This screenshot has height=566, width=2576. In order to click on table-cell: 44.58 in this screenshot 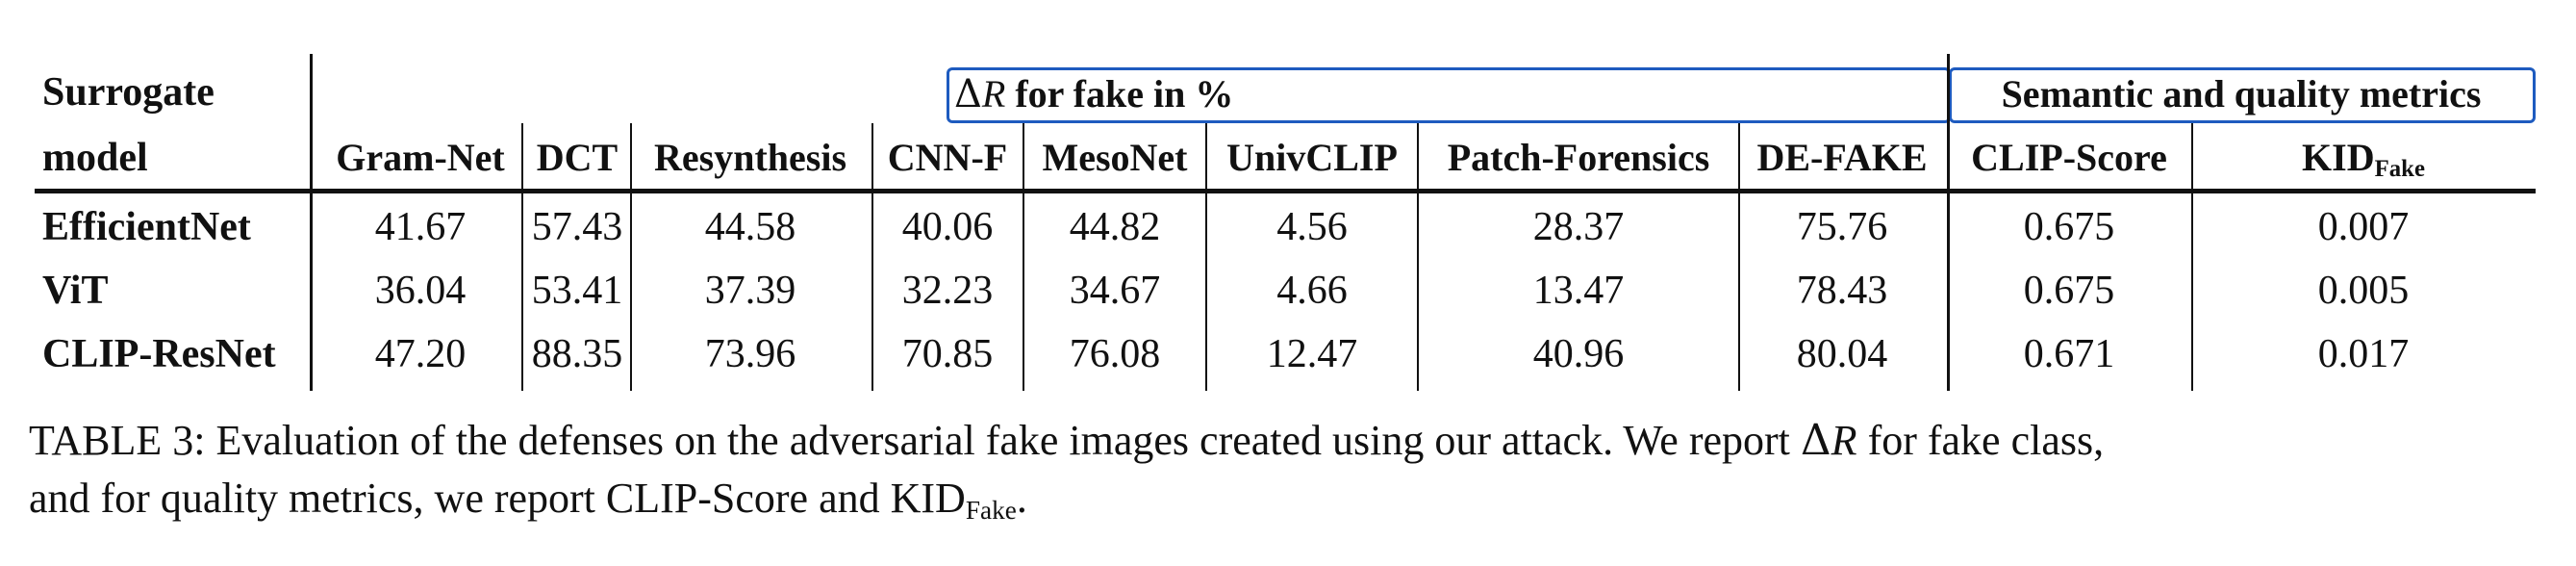, I will do `click(750, 227)`.